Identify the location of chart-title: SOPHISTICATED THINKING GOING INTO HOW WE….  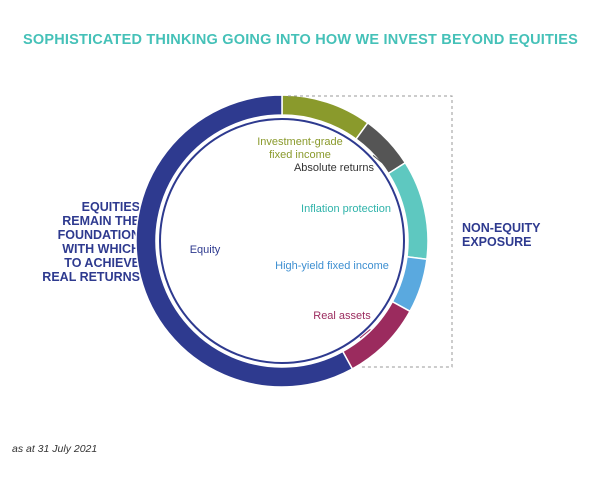
(300, 40).